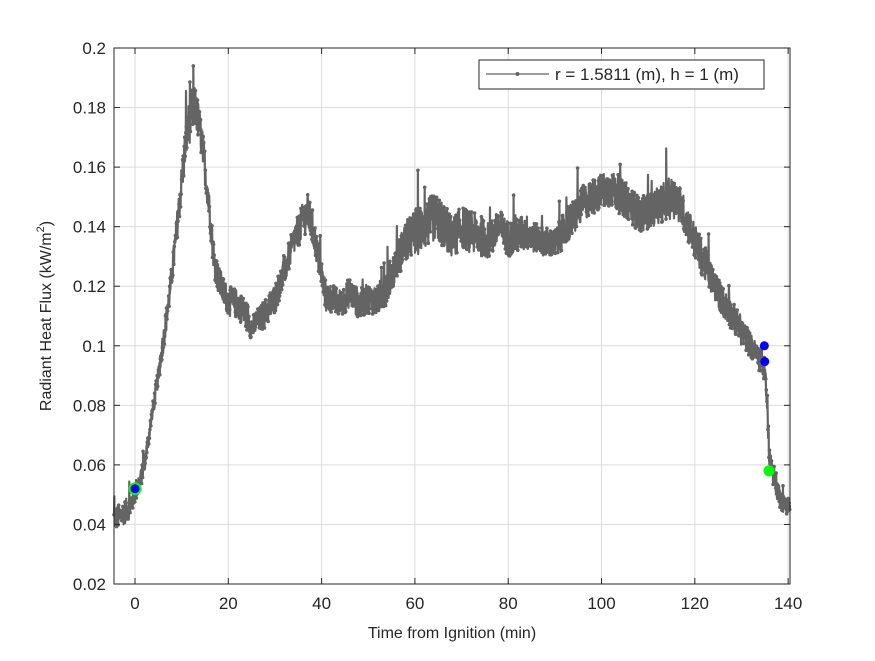 This screenshot has width=875, height=661. I want to click on legend: r = 1.5811 (m), h = 1 (m), so click(621, 74).